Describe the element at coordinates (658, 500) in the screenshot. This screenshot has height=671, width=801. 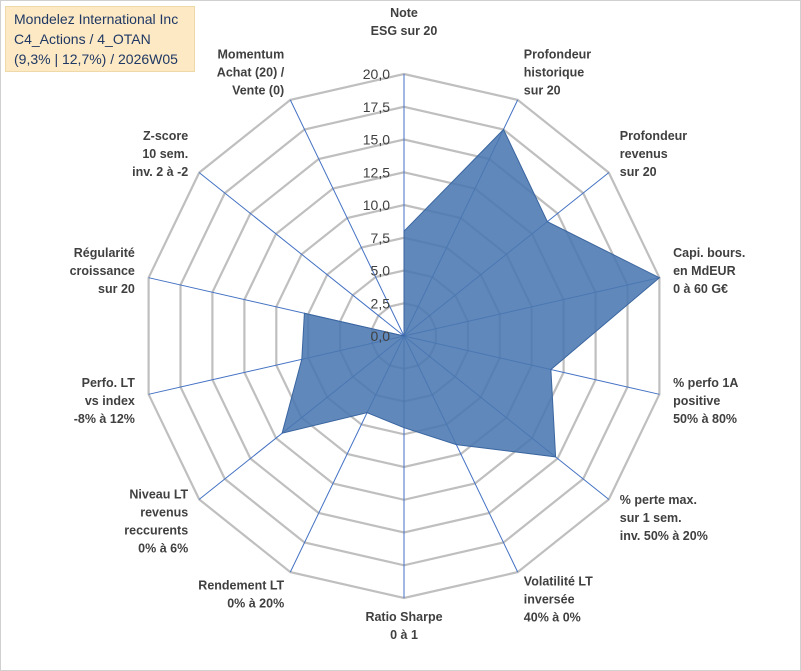
I see `axis-label-line: % perte max.` at that location.